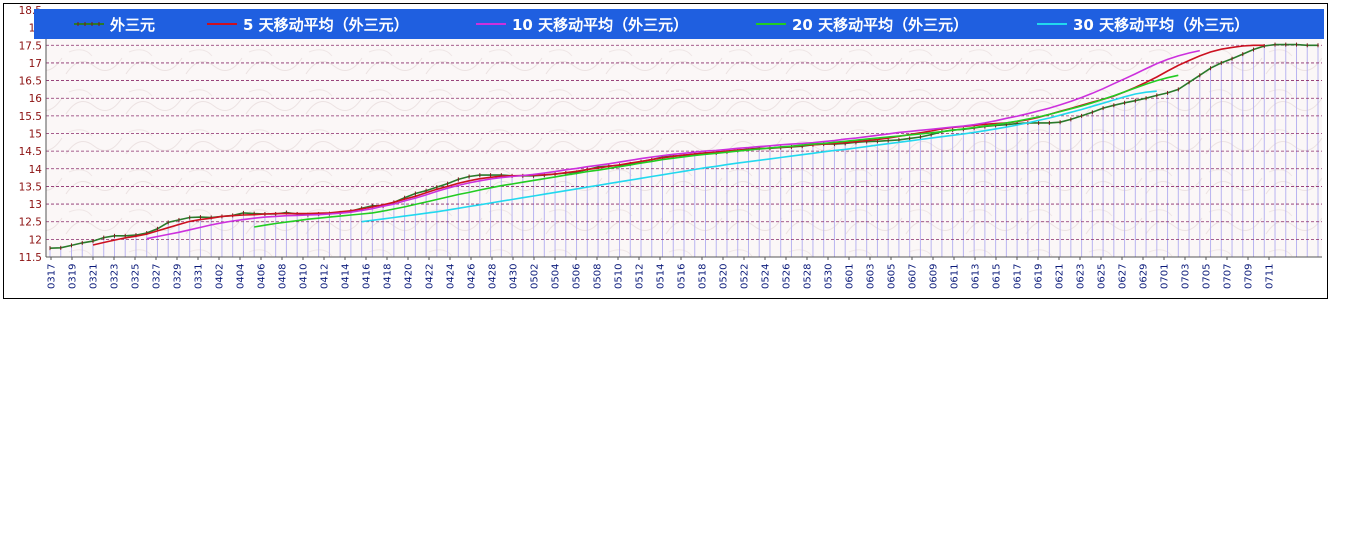 Image resolution: width=1348 pixels, height=541 pixels. I want to click on x-tick-label: 0406, so click(262, 276).